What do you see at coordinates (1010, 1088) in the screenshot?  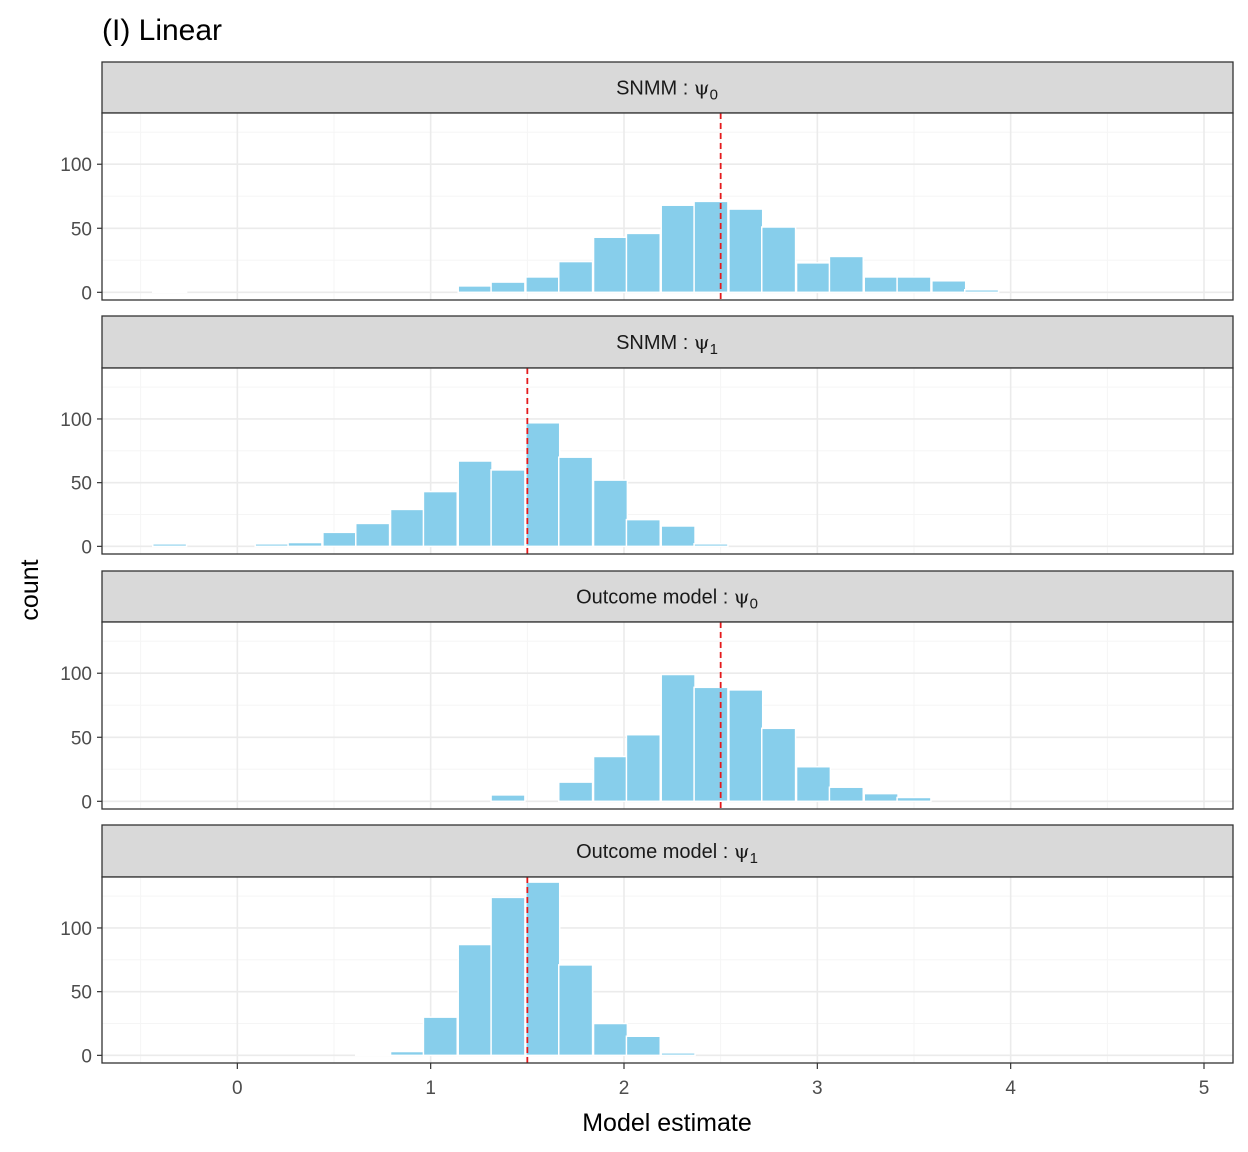 I see `x-tick-label: 4` at bounding box center [1010, 1088].